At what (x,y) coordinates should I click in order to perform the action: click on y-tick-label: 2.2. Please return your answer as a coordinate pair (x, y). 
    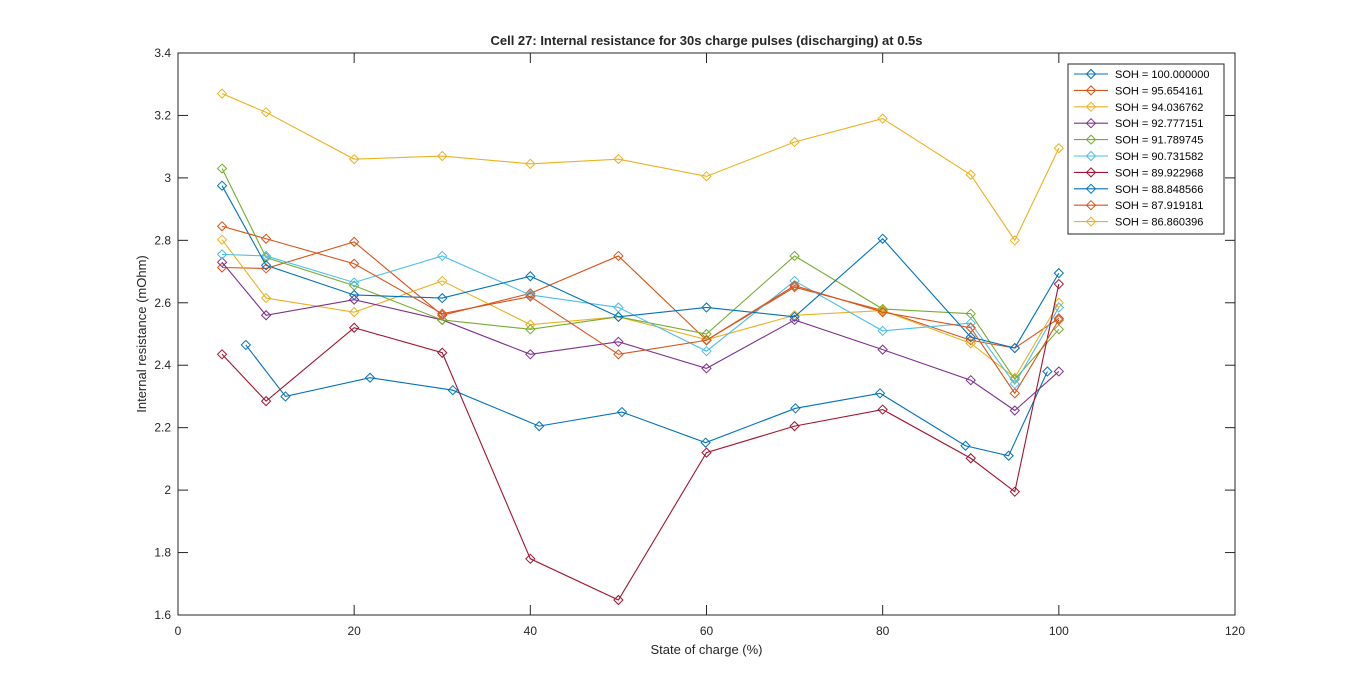
    Looking at the image, I should click on (162, 428).